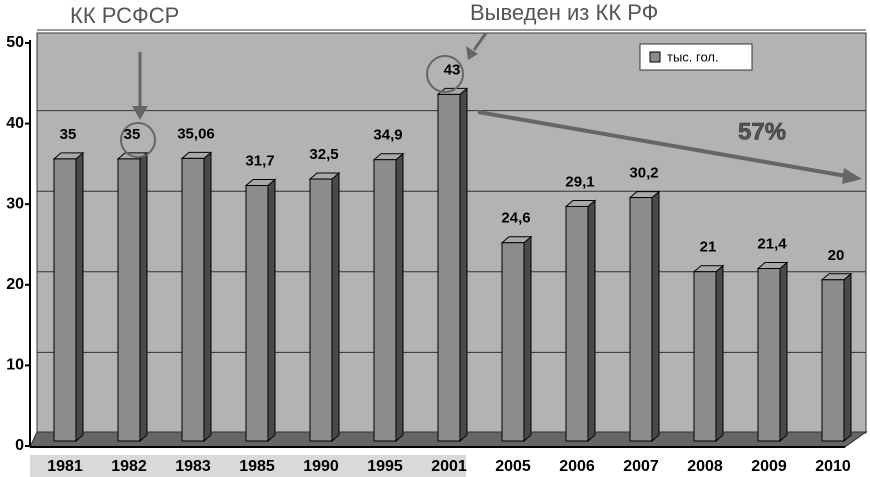 Image resolution: width=870 pixels, height=477 pixels. Describe the element at coordinates (15, 42) in the screenshot. I see `y-tick-label: 50` at that location.